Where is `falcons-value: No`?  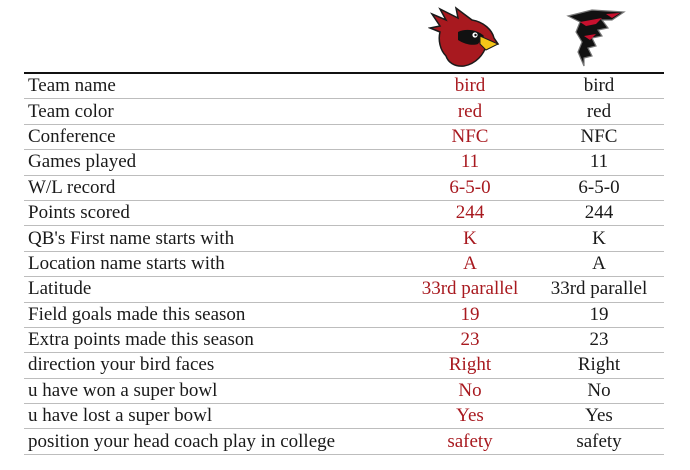
falcons-value: No is located at coordinates (599, 391).